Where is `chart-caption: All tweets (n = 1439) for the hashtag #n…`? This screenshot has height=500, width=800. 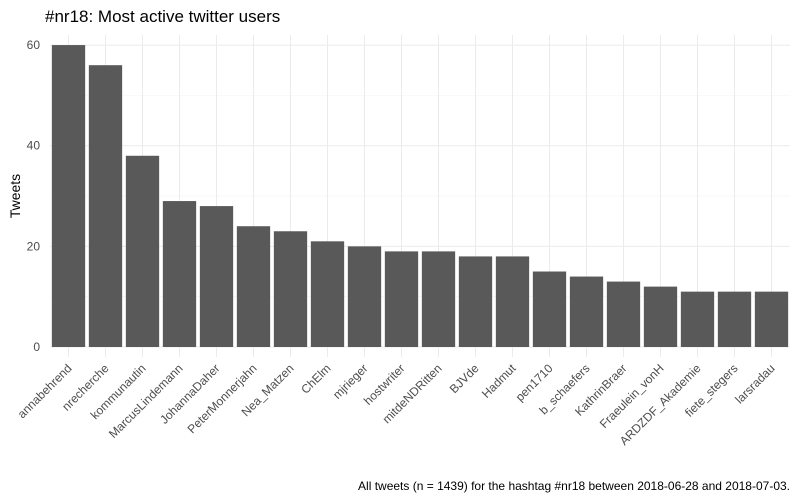
chart-caption: All tweets (n = 1439) for the hashtag #n… is located at coordinates (574, 486).